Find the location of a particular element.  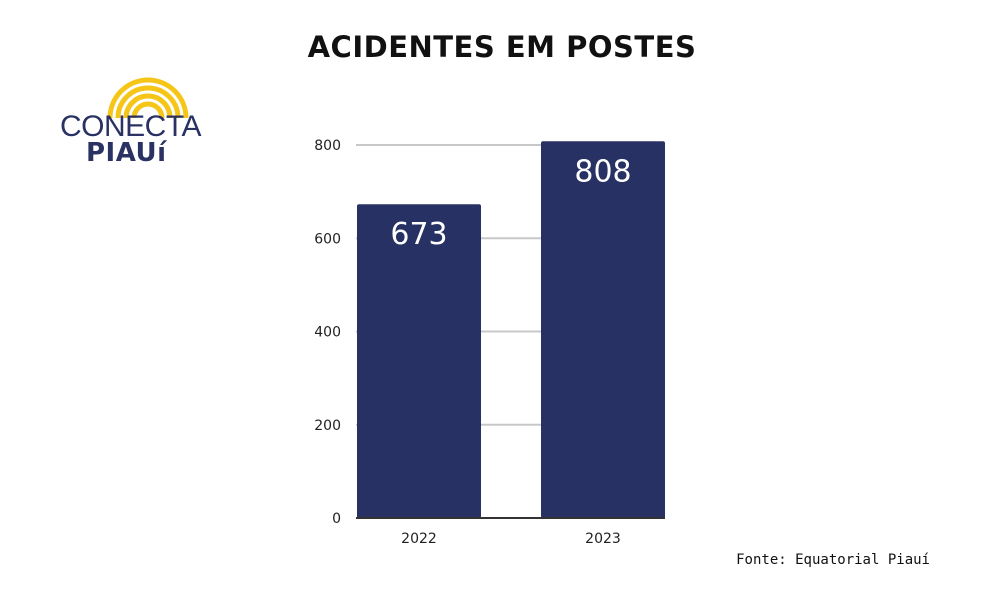

y-tick-label-400: 400 is located at coordinates (327, 333).